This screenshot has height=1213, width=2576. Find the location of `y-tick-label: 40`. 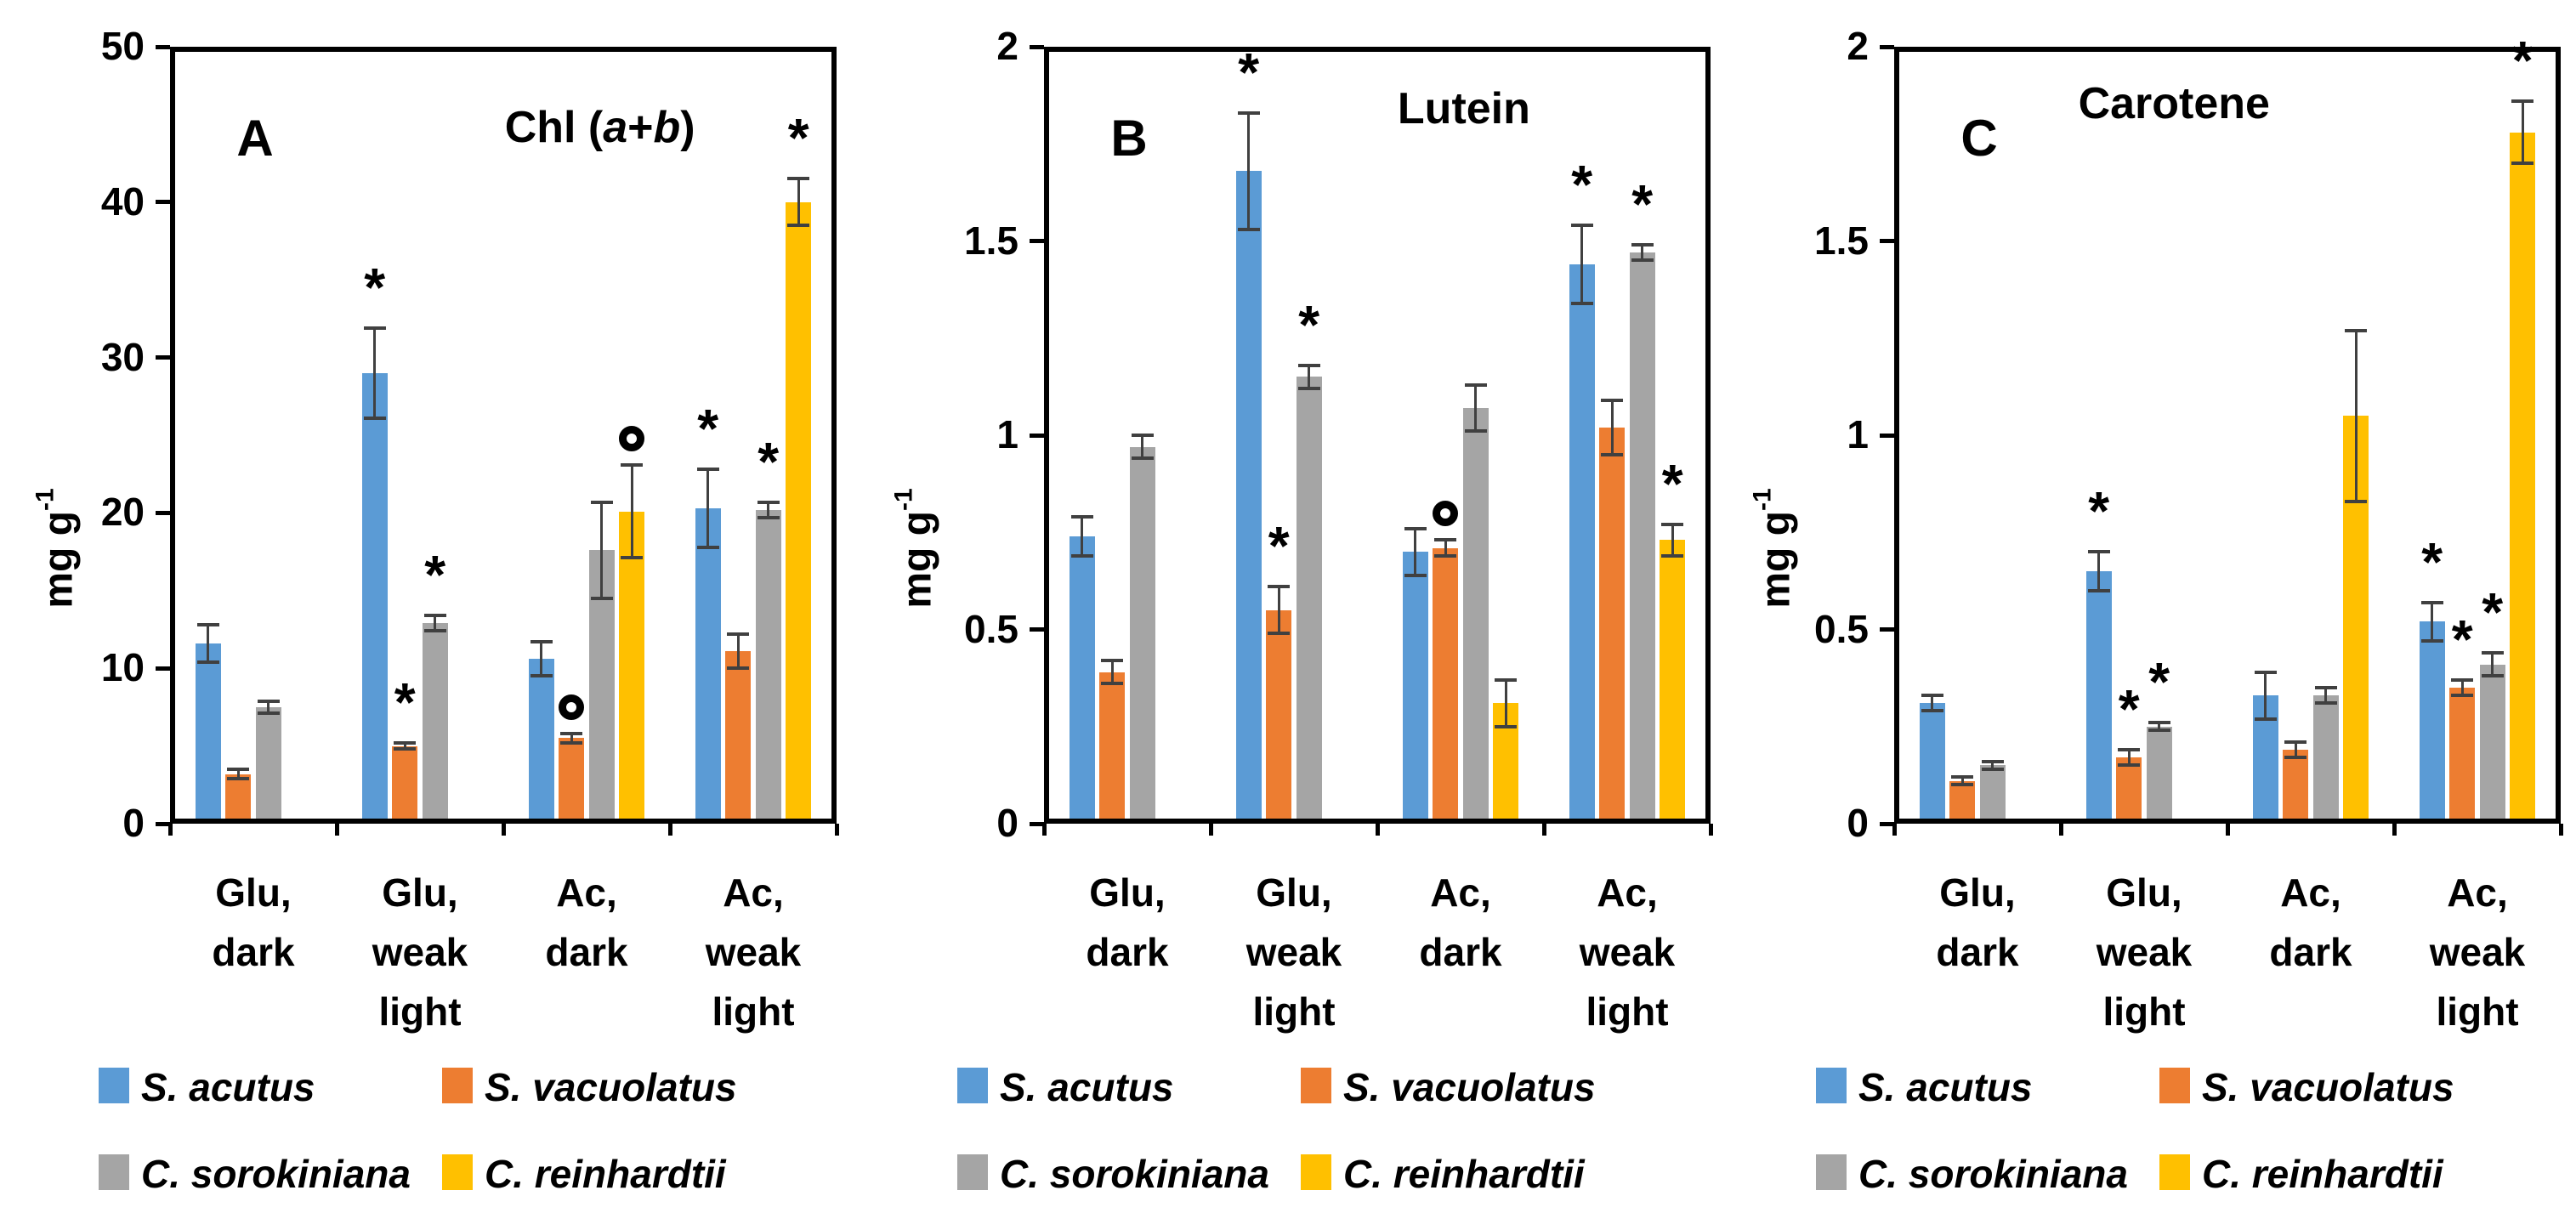

y-tick-label: 40 is located at coordinates (123, 201).